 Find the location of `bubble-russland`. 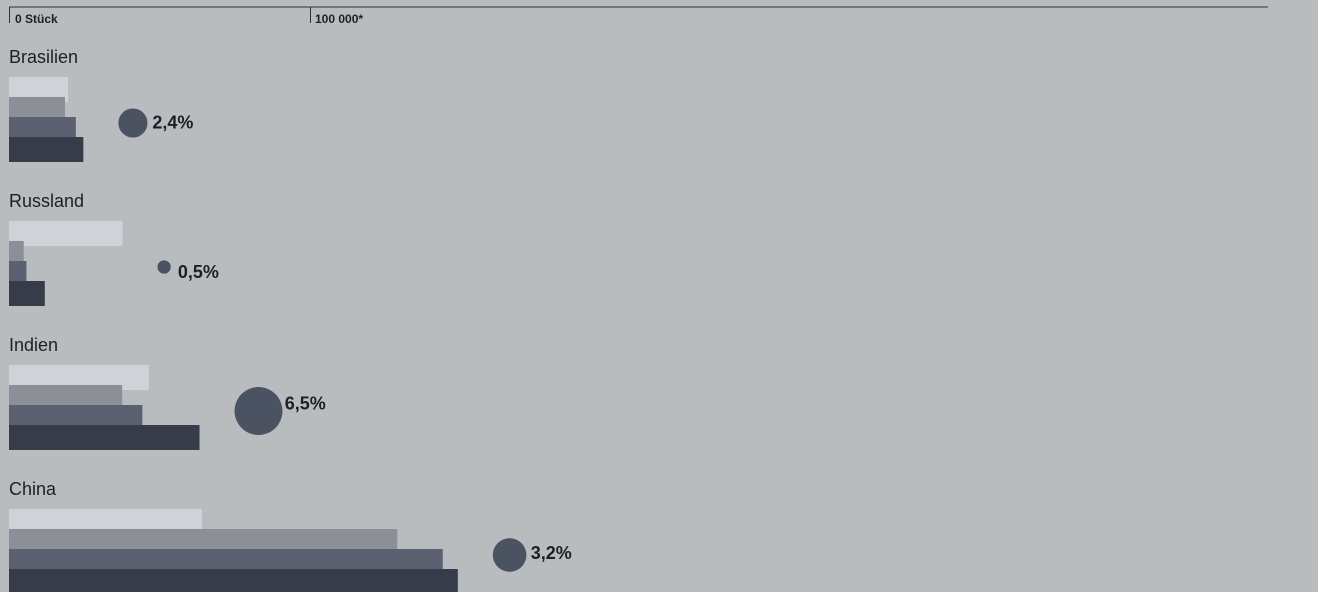

bubble-russland is located at coordinates (164, 267).